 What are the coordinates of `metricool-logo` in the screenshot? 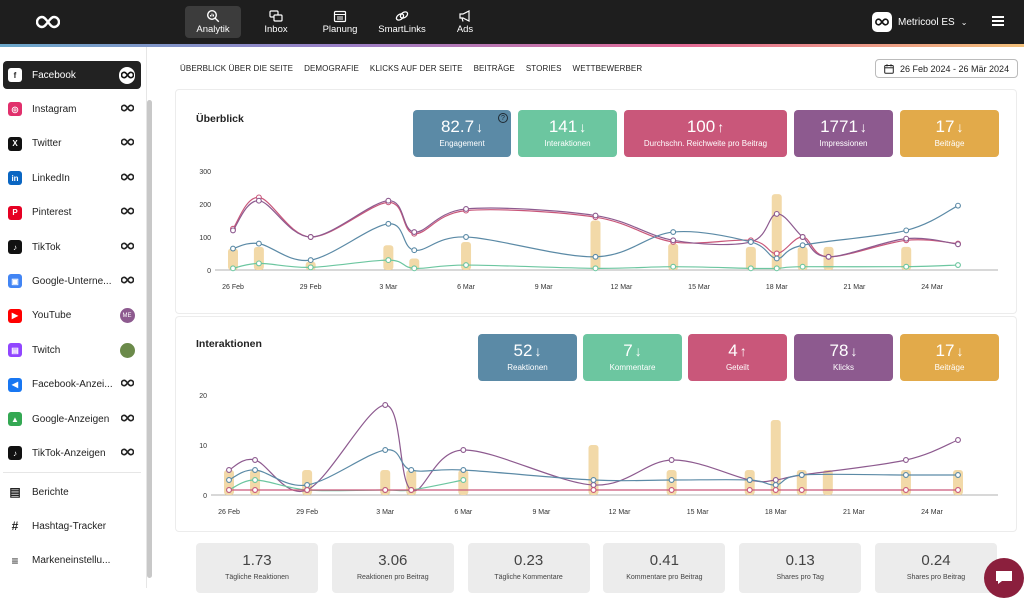 It's located at (48, 22).